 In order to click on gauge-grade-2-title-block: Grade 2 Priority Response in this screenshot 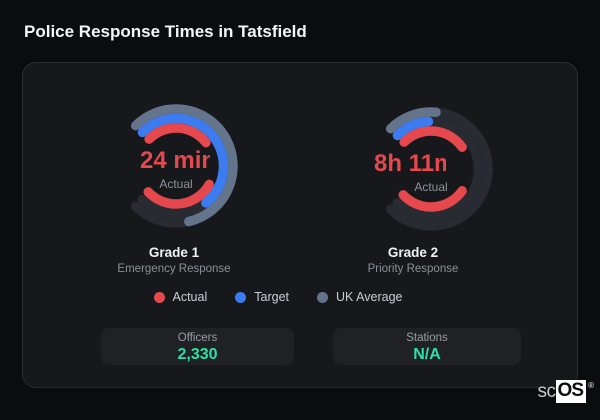, I will do `click(413, 260)`.